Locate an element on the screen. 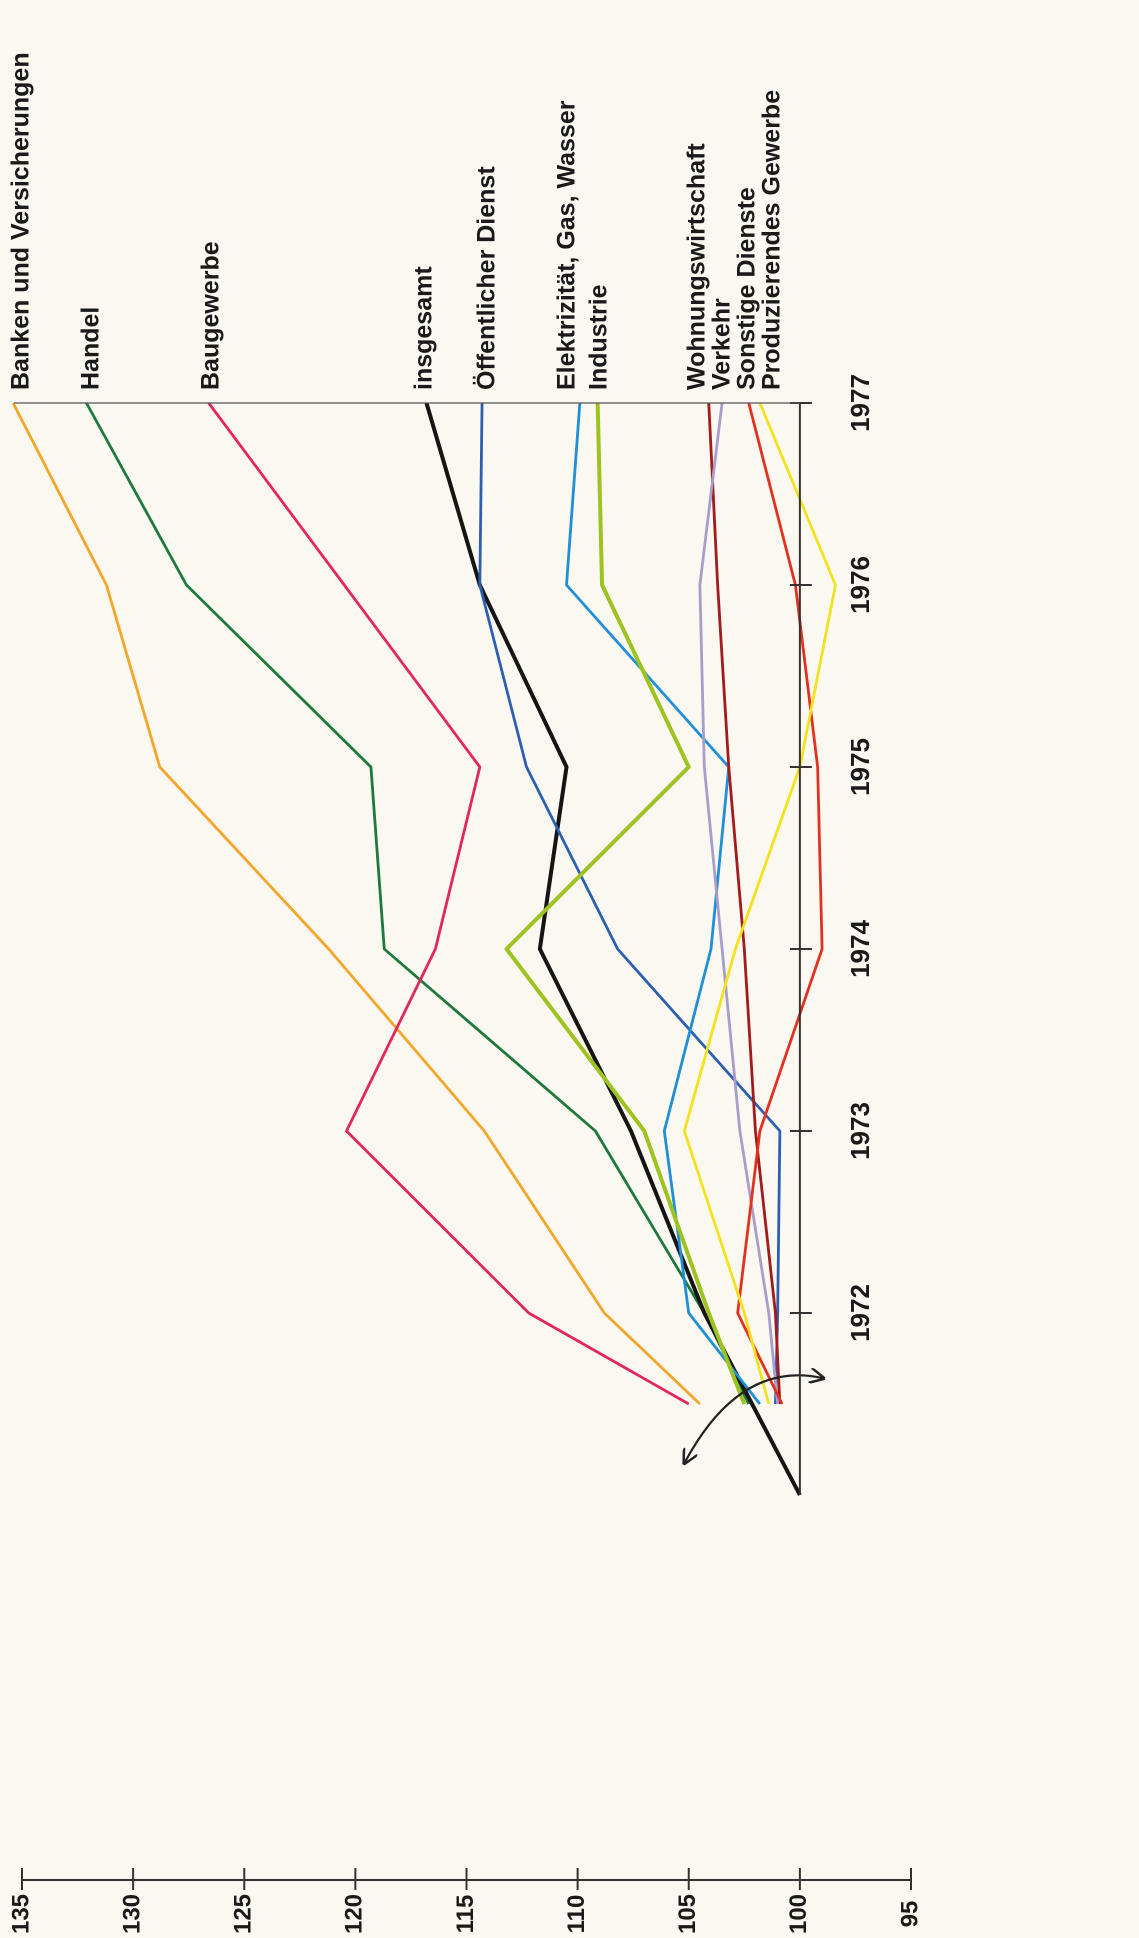 This screenshot has height=1938, width=1139. series-label: Baugewerbe is located at coordinates (211, 315).